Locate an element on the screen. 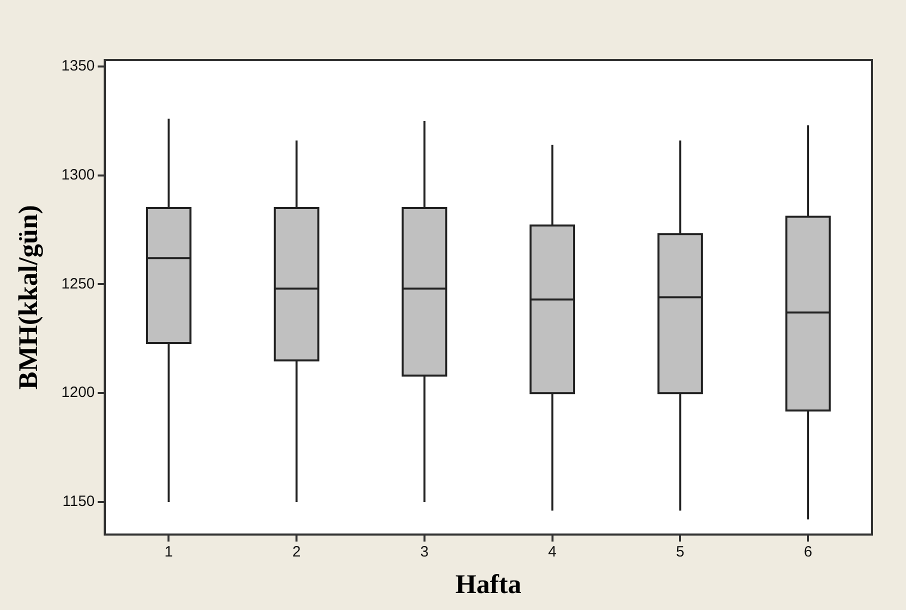 This screenshot has height=610, width=906. y-tick-label: 1350 is located at coordinates (78, 66).